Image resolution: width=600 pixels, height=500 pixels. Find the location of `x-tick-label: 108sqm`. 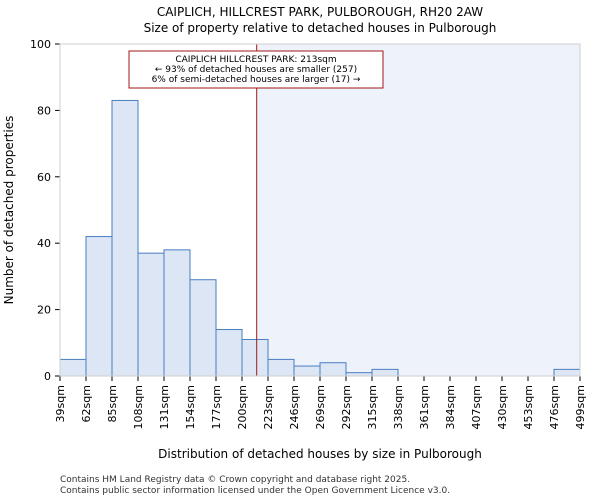

x-tick-label: 108sqm is located at coordinates (138, 407).